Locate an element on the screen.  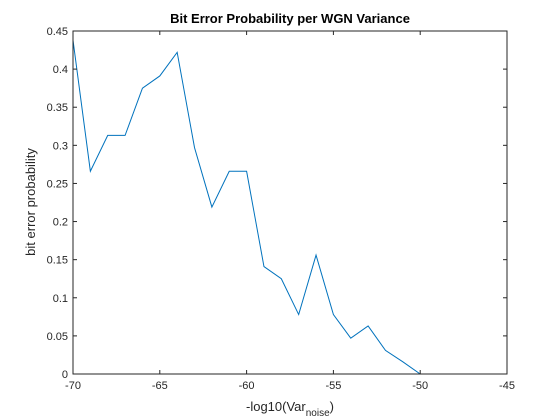
y-tick-label: 0.25 is located at coordinates (57, 184).